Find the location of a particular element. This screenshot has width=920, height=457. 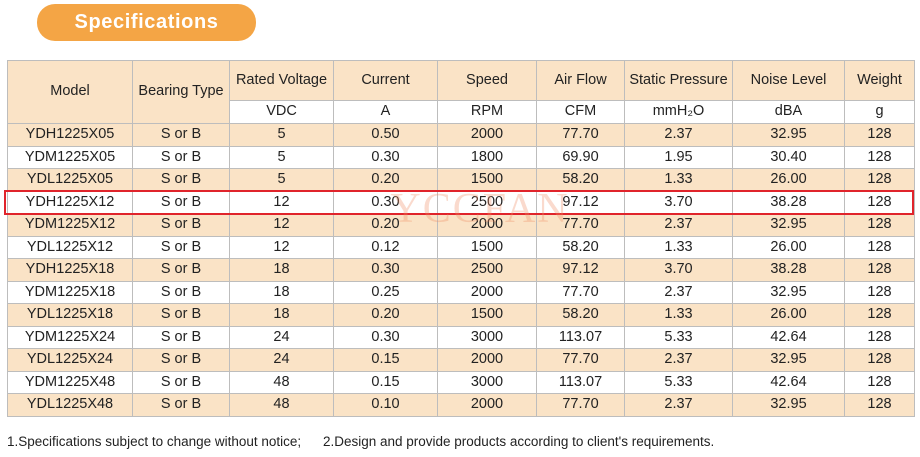

cell-model: YDM1225X48 is located at coordinates (70, 382).